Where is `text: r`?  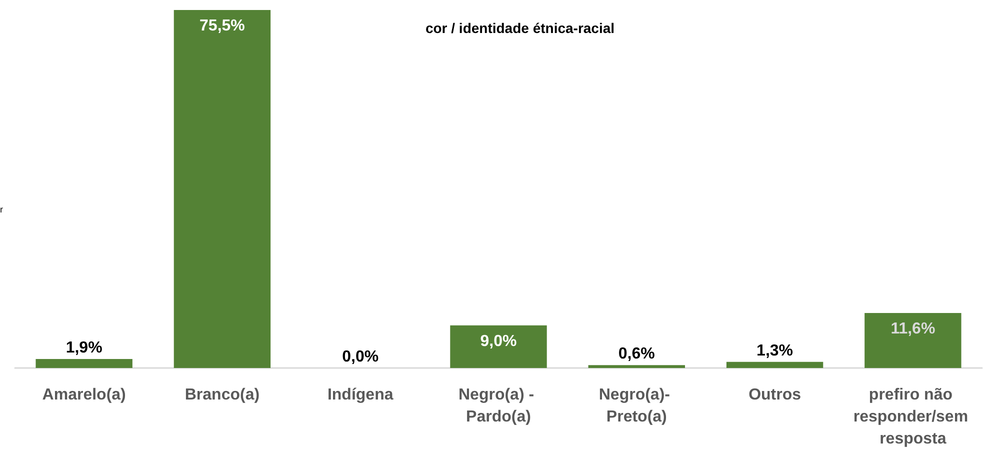
text: r is located at coordinates (1, 209).